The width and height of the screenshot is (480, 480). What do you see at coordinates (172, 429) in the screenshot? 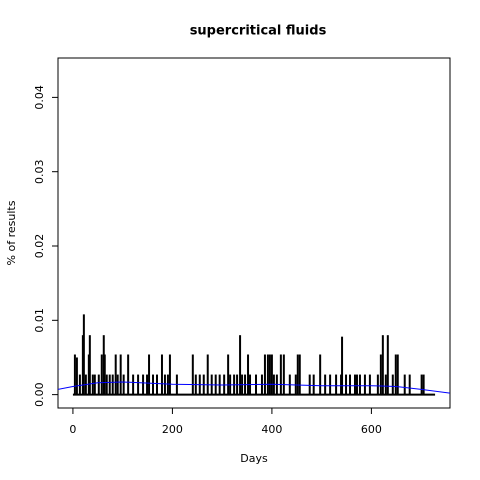
I see `x-tick-label: 200` at bounding box center [172, 429].